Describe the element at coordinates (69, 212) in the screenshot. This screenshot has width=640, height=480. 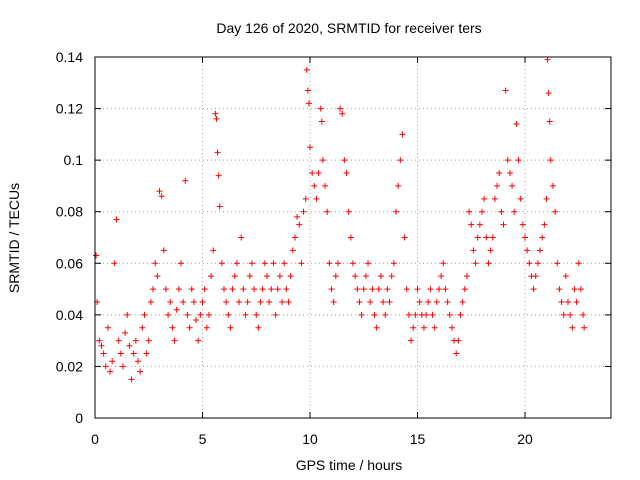
I see `y-tick-label: 0.08` at that location.